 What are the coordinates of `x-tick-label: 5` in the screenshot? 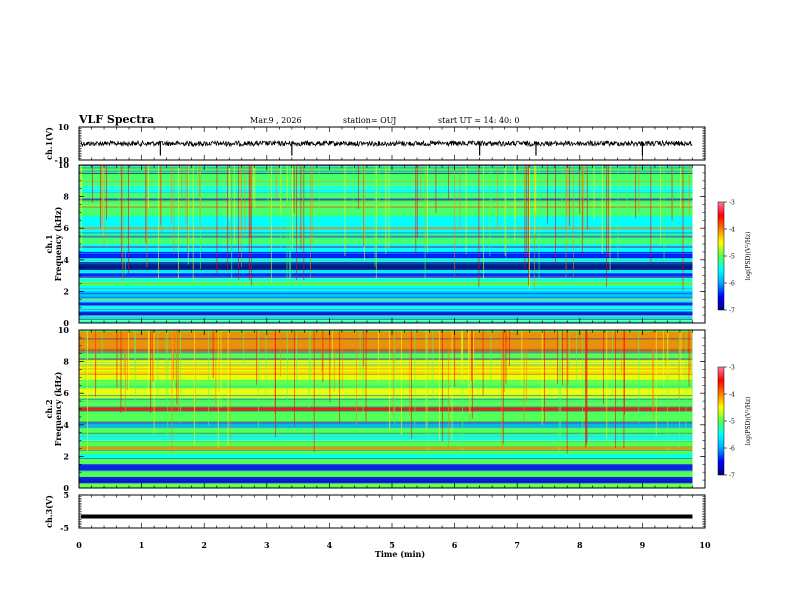 It's located at (392, 545).